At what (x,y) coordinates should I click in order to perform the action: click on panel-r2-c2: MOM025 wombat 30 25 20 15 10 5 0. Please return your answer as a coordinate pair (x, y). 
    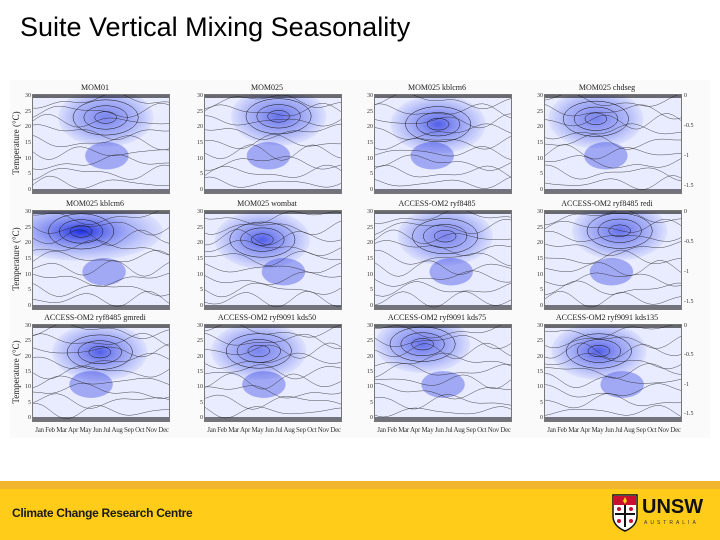
    Looking at the image, I should click on (278, 254).